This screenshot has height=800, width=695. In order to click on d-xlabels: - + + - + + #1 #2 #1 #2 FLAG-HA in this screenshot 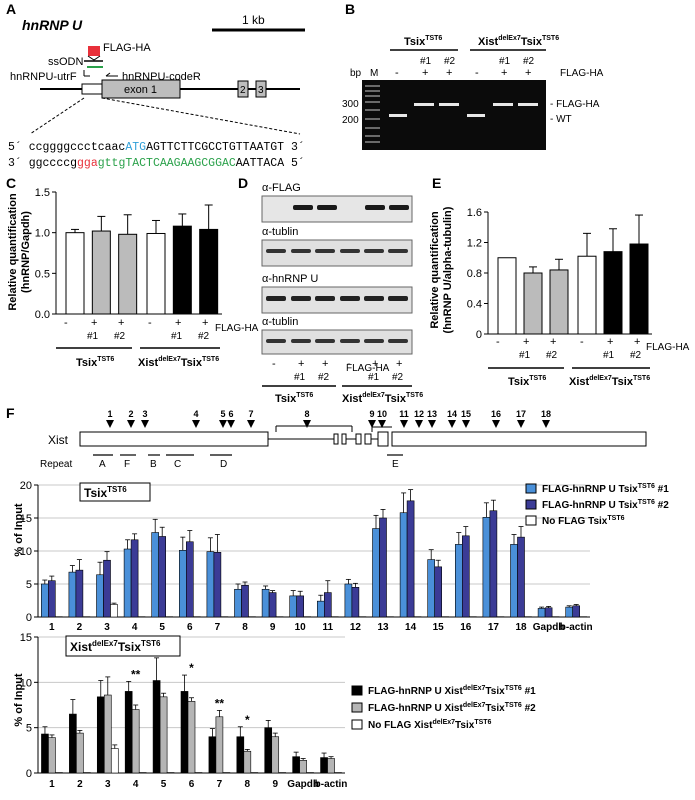, I will do `click(338, 370)`.